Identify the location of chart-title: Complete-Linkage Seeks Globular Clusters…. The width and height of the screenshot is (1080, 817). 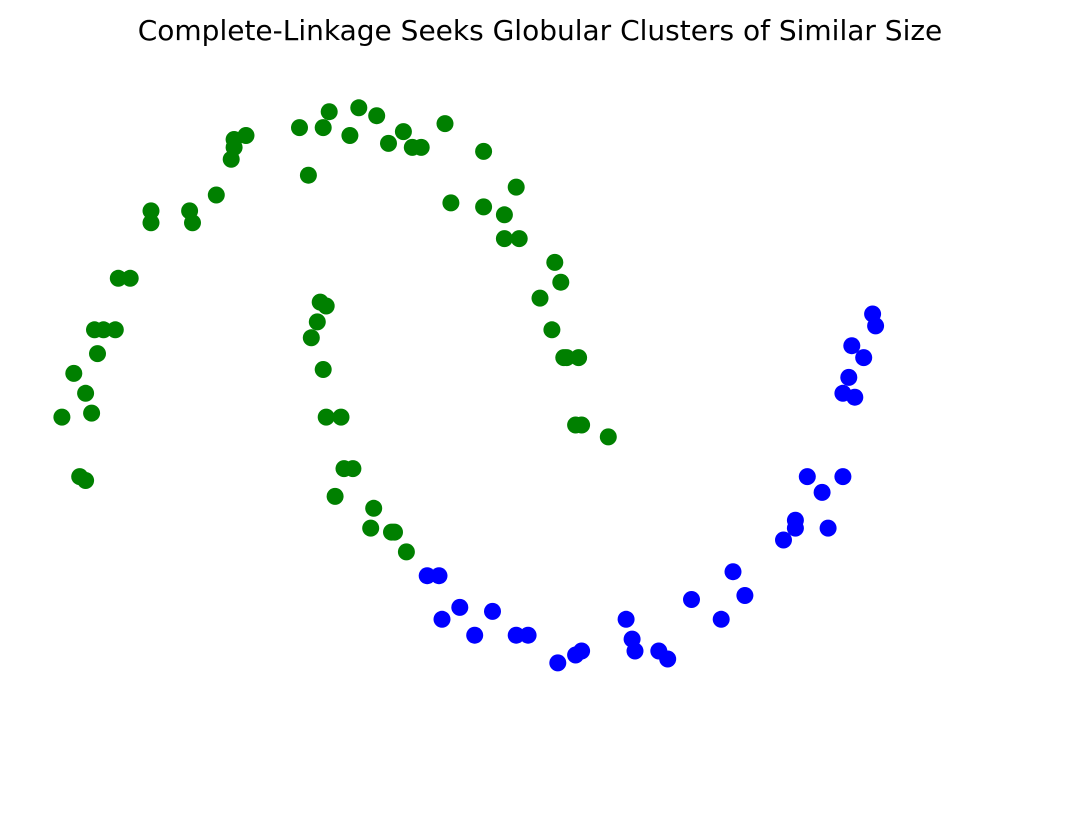
(540, 30).